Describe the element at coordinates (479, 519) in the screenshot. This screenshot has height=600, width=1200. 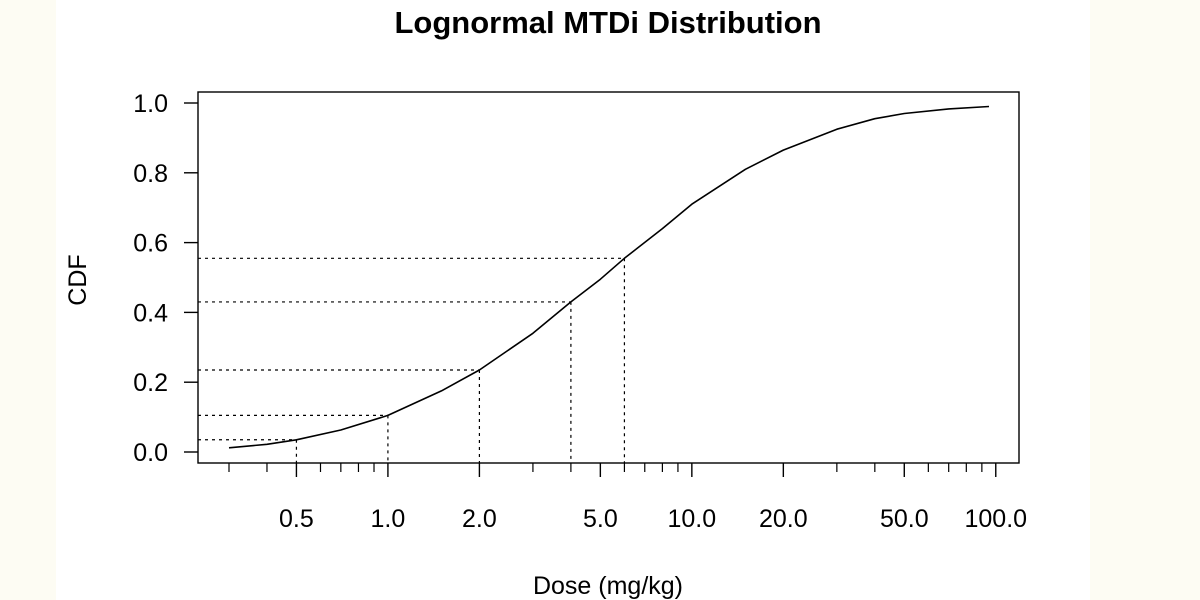
I see `x-tick-label: 2.0` at that location.